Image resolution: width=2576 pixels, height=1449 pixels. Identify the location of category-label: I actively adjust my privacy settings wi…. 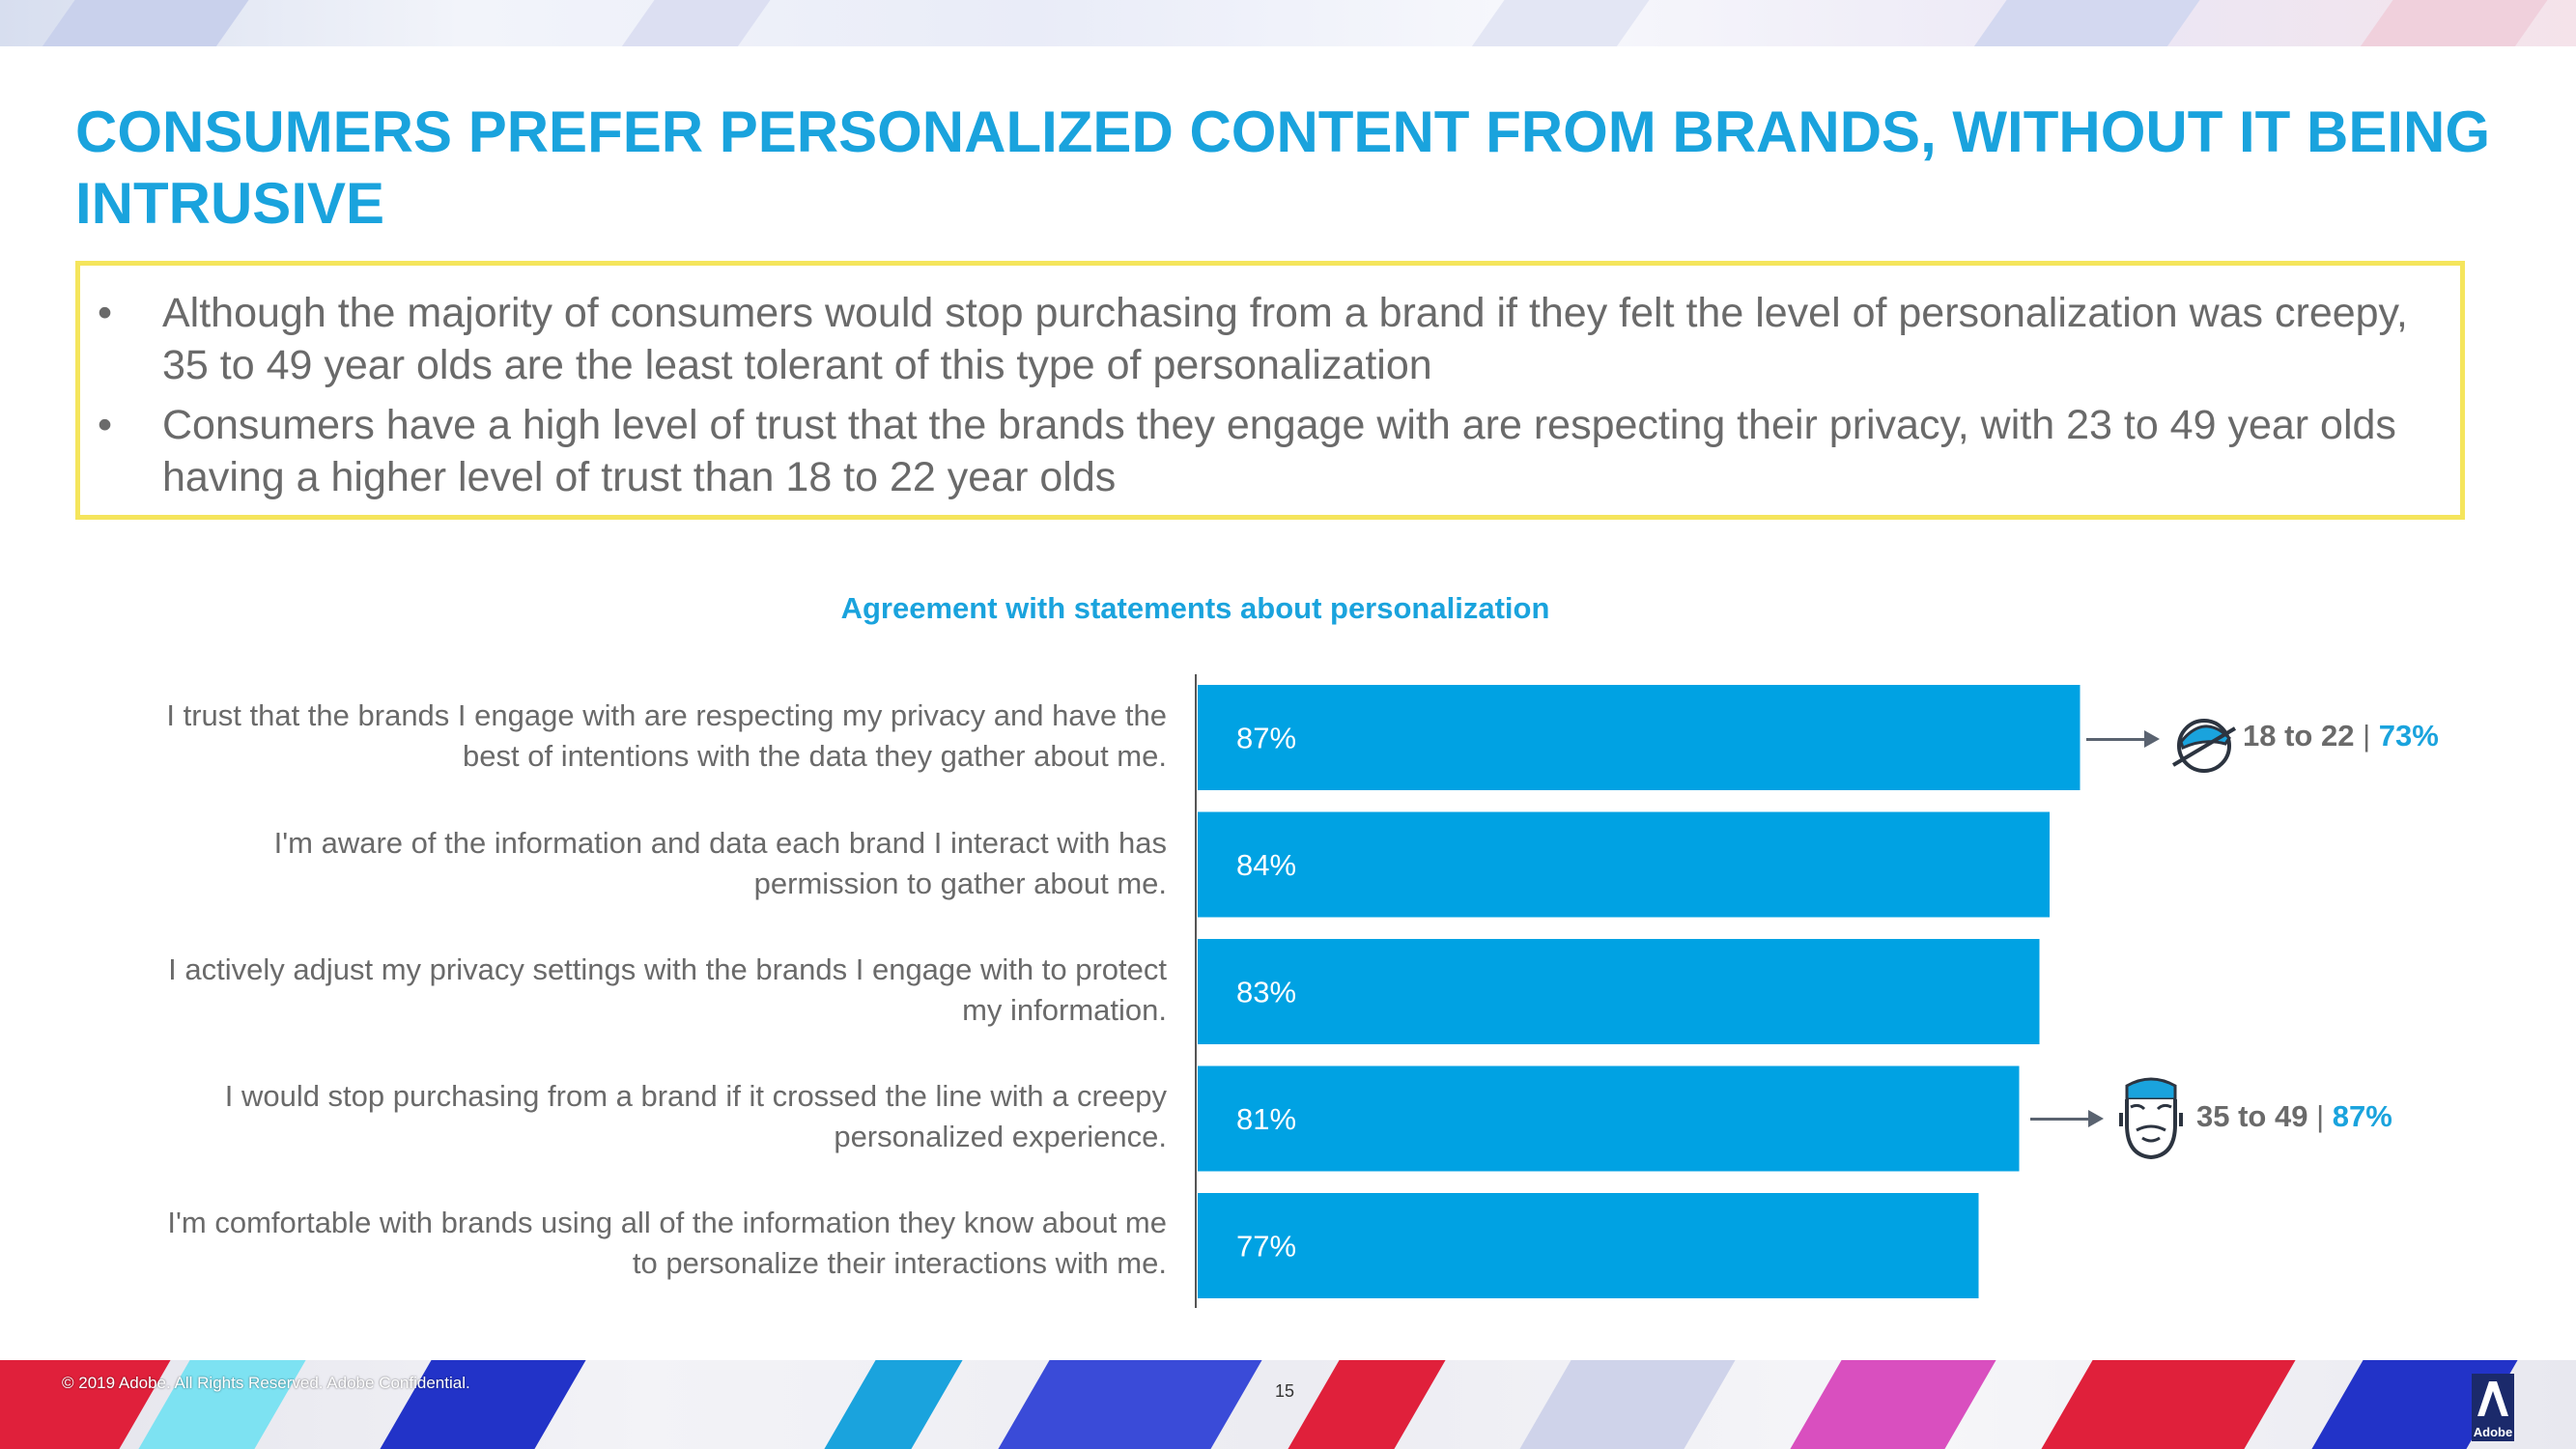
(667, 989).